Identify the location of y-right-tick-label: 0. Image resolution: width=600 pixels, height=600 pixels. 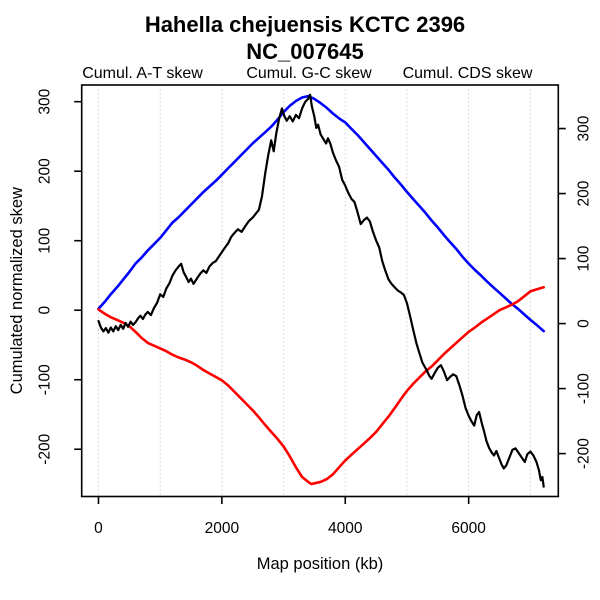
(583, 323).